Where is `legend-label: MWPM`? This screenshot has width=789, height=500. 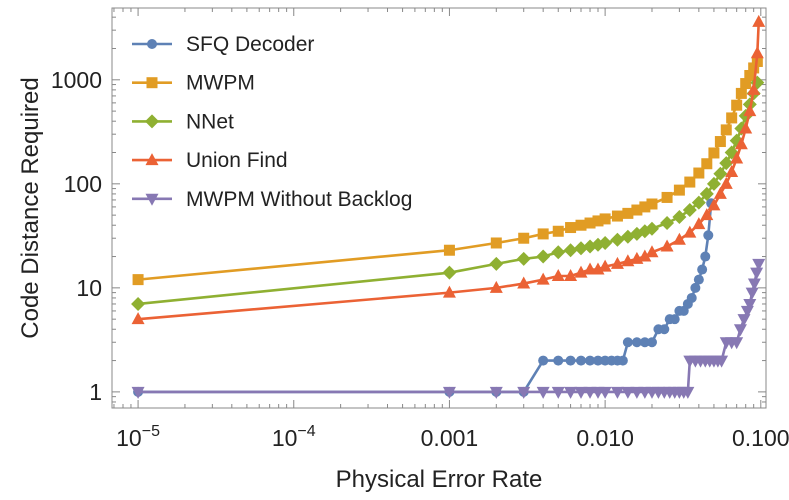 legend-label: MWPM is located at coordinates (220, 83).